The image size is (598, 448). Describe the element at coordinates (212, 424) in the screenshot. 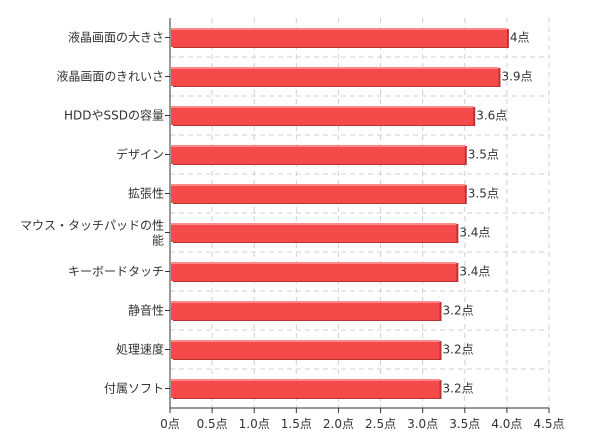

I see `x-tick-label: 0.5点` at that location.